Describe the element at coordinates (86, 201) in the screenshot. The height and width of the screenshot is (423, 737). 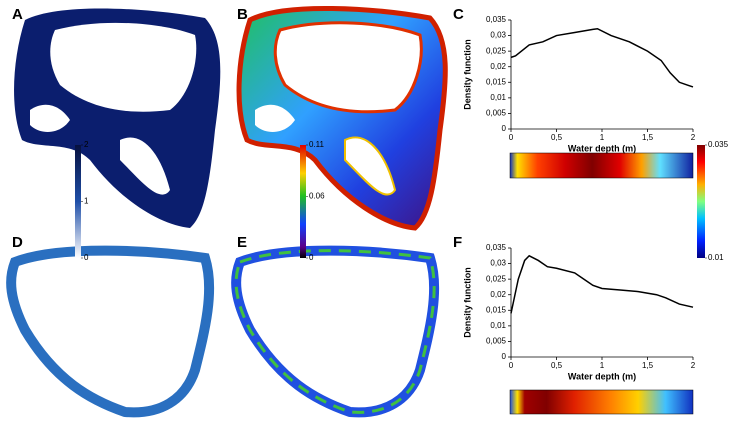
I see `colorbar-label: 1` at that location.